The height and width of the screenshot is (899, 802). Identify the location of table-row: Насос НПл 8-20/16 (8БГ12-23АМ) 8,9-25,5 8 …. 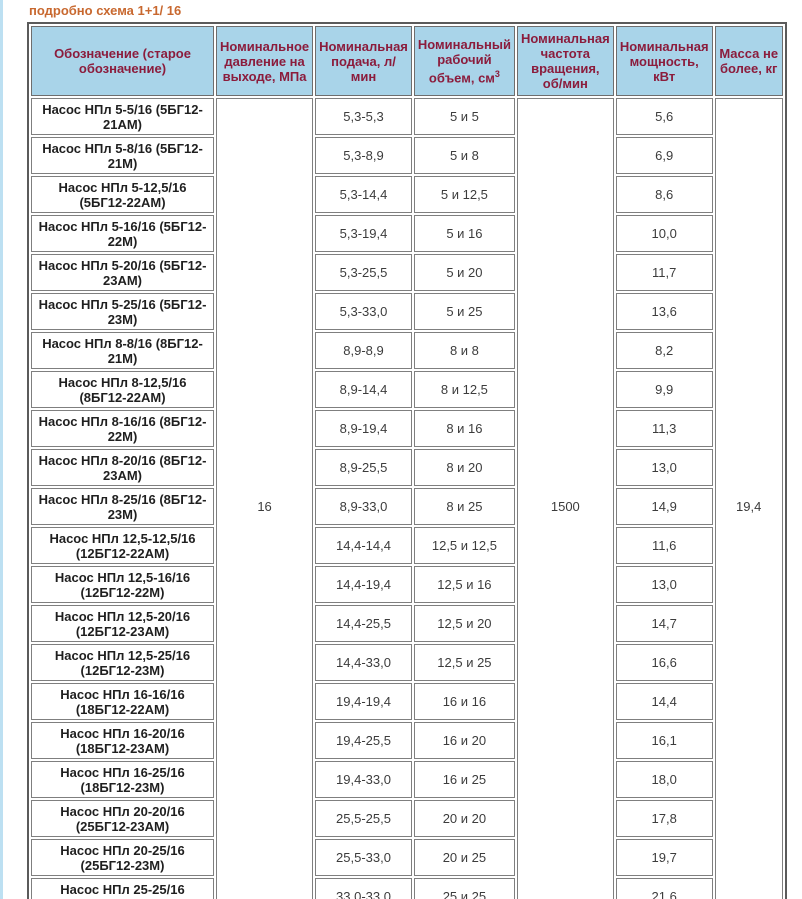
(407, 467).